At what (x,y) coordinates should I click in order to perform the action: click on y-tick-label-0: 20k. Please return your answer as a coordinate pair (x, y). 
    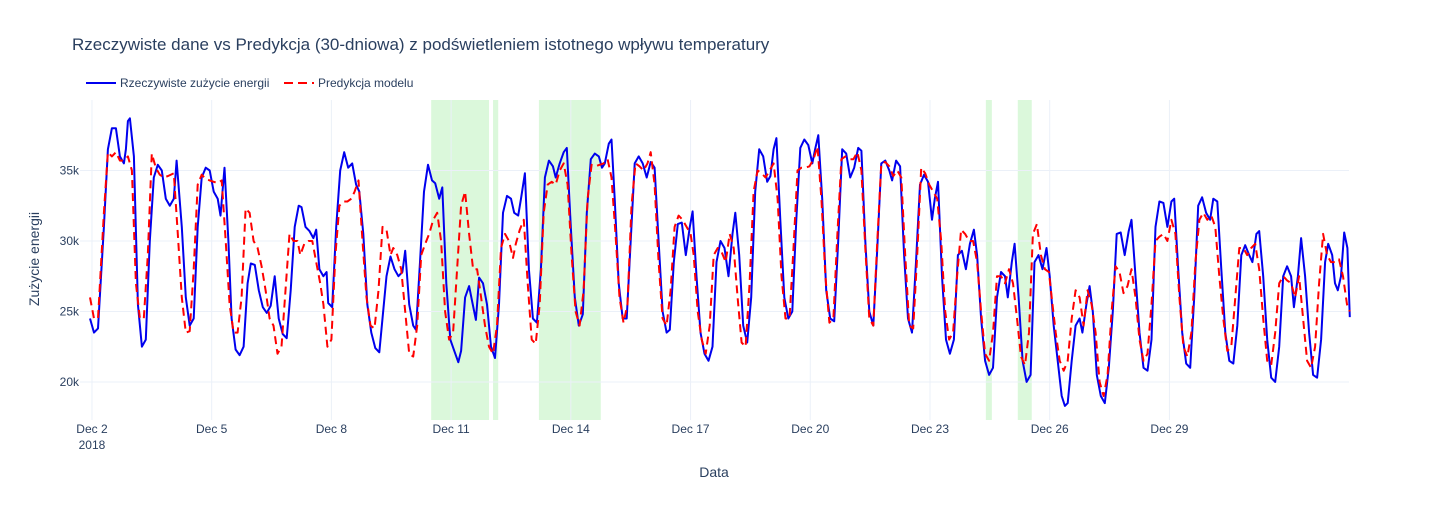
    Looking at the image, I should click on (70, 382).